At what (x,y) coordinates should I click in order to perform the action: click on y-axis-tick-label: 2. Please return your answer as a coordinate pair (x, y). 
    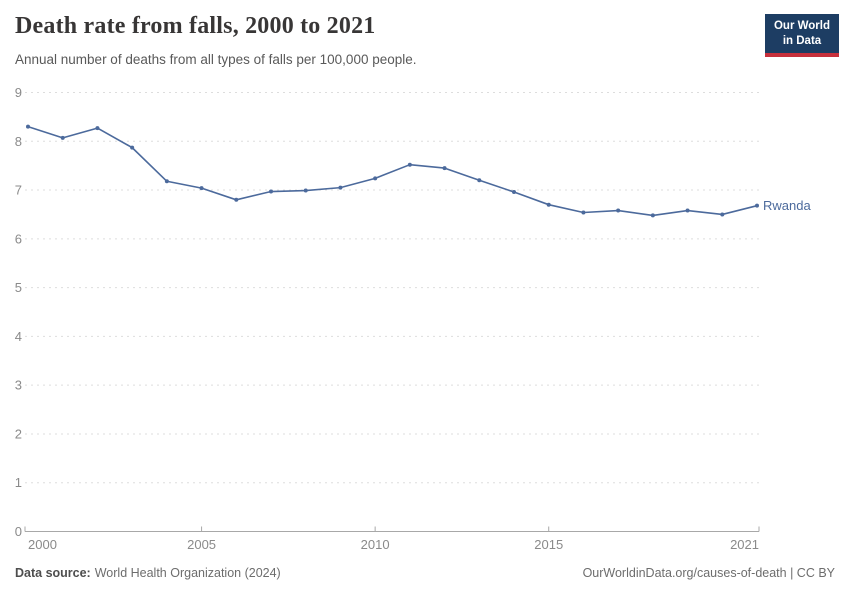
    Looking at the image, I should click on (18, 433).